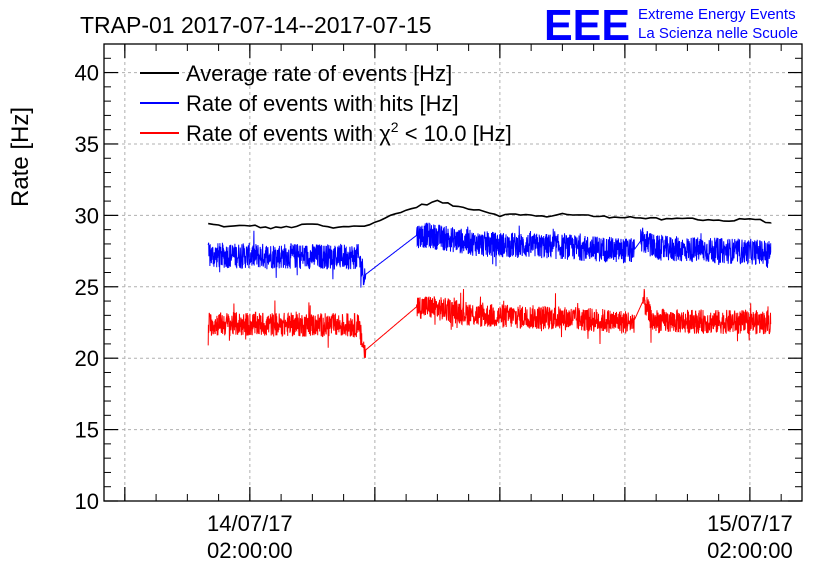  Describe the element at coordinates (87, 73) in the screenshot. I see `y-tick-label: 40` at that location.